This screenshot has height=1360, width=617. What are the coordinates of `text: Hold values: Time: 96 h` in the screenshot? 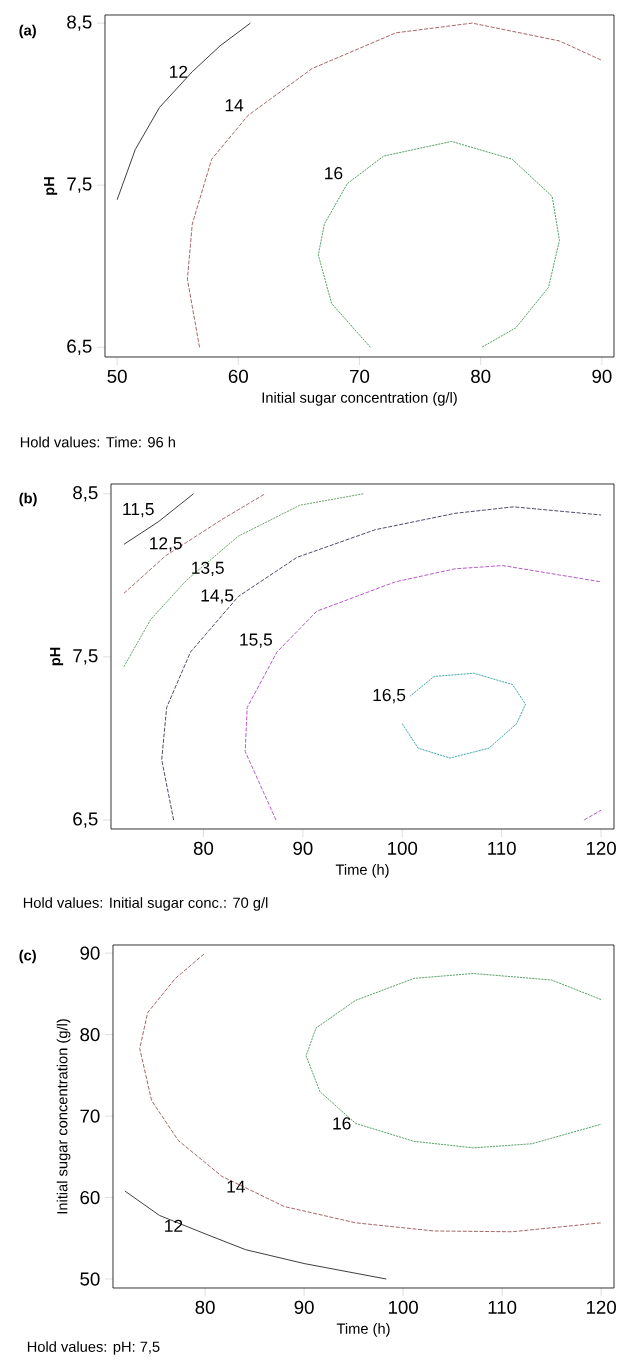 It's located at (97, 442).